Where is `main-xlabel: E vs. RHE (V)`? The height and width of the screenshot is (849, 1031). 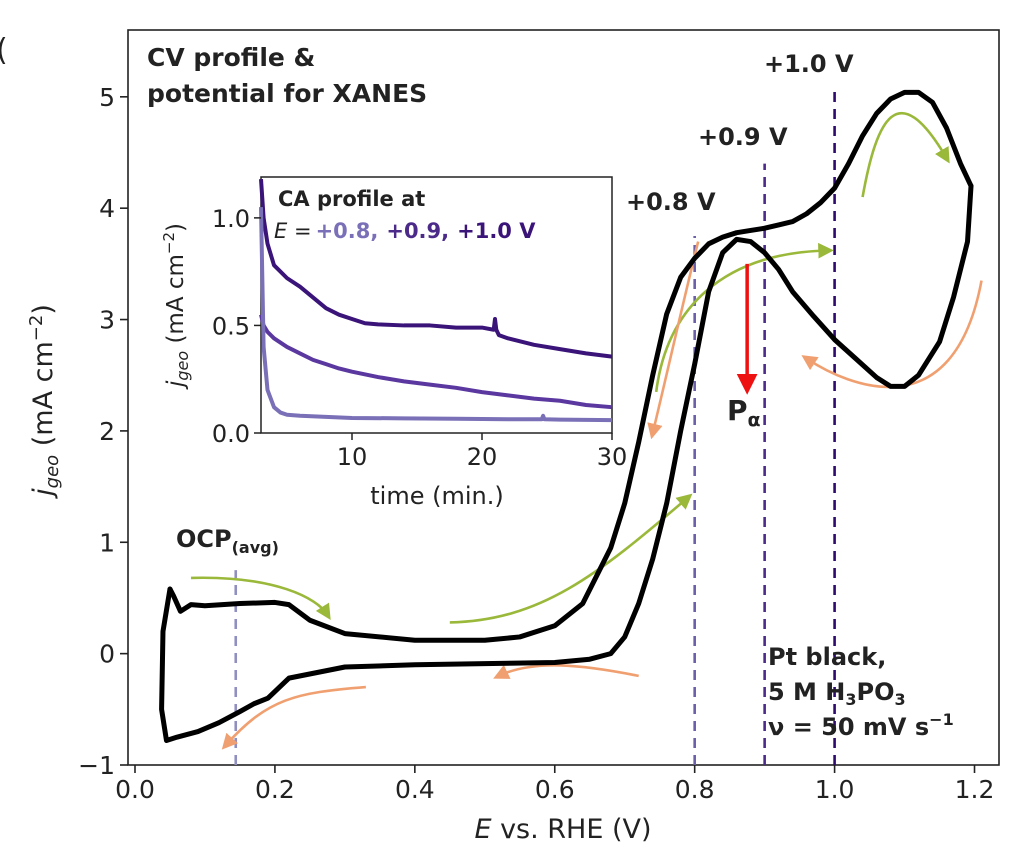
main-xlabel: E vs. RHE (V) is located at coordinates (562, 829).